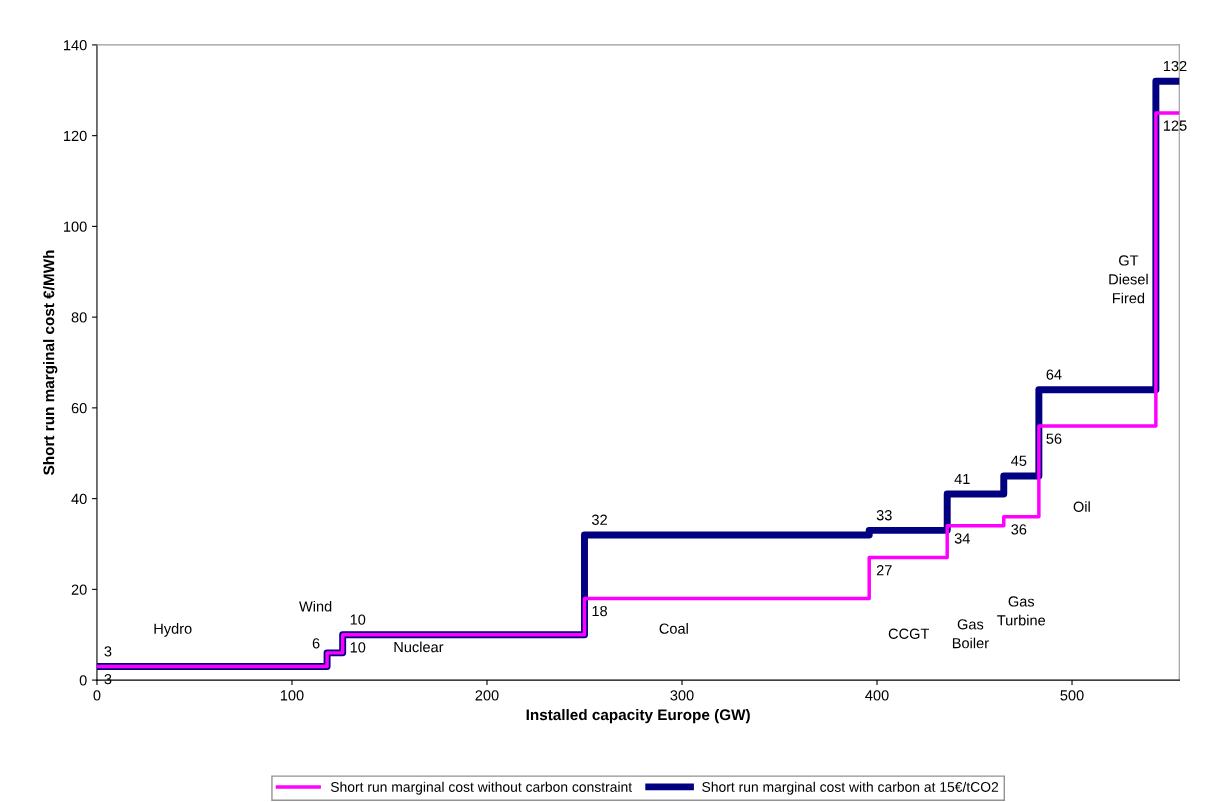 This screenshot has height=802, width=1212. I want to click on legend-label: Short run marginal cost with carbon at 15€/tCO2, so click(850, 788).